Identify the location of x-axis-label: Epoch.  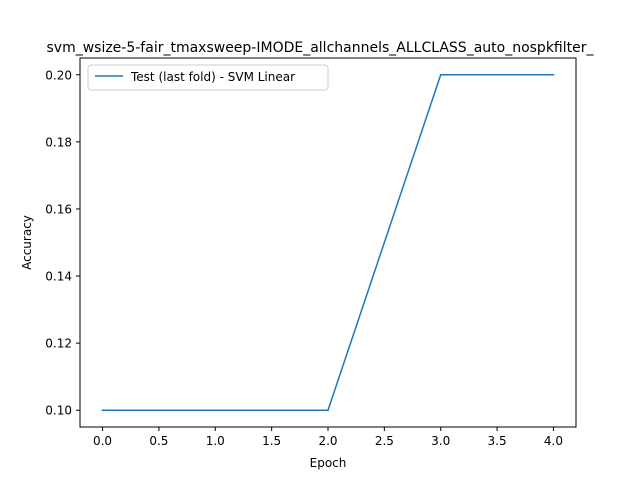
(328, 463).